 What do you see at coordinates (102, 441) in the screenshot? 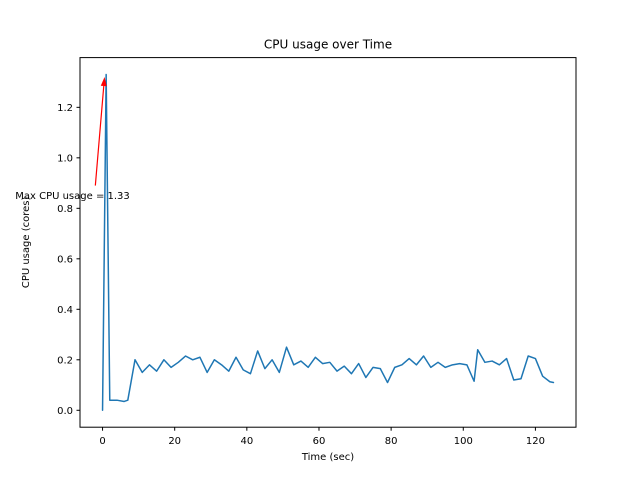
I see `x-tick-label: 0` at bounding box center [102, 441].